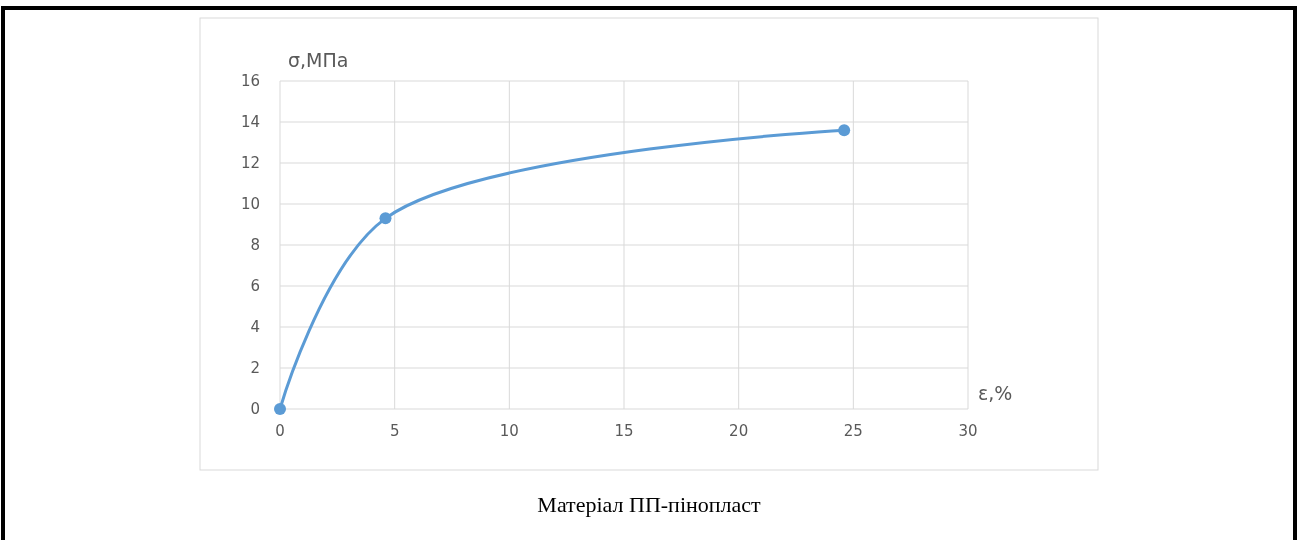 This screenshot has height=540, width=1298. What do you see at coordinates (995, 393) in the screenshot?
I see `x-axis-title: ε,%` at bounding box center [995, 393].